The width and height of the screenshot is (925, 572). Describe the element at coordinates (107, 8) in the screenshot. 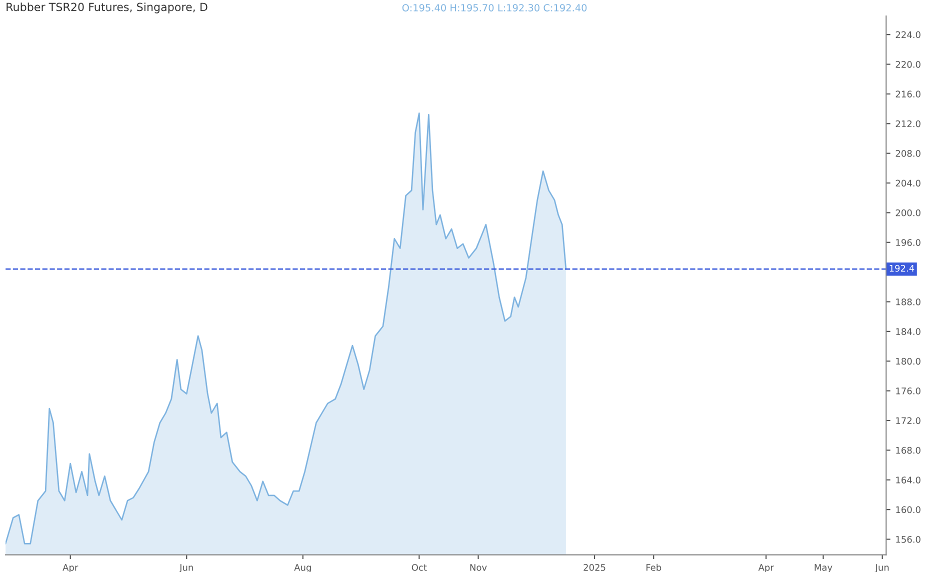

I see `chart-title: Rubber TSR20 Futures, Singapore, D` at that location.